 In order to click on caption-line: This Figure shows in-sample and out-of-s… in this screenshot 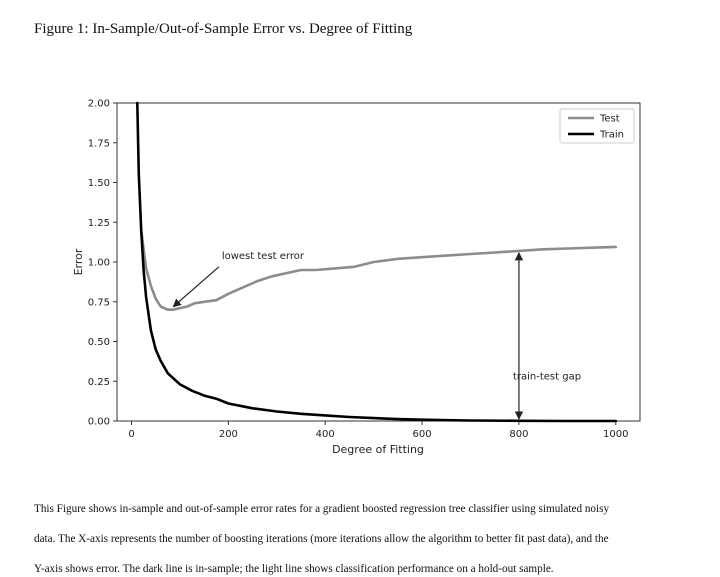, I will do `click(322, 509)`.